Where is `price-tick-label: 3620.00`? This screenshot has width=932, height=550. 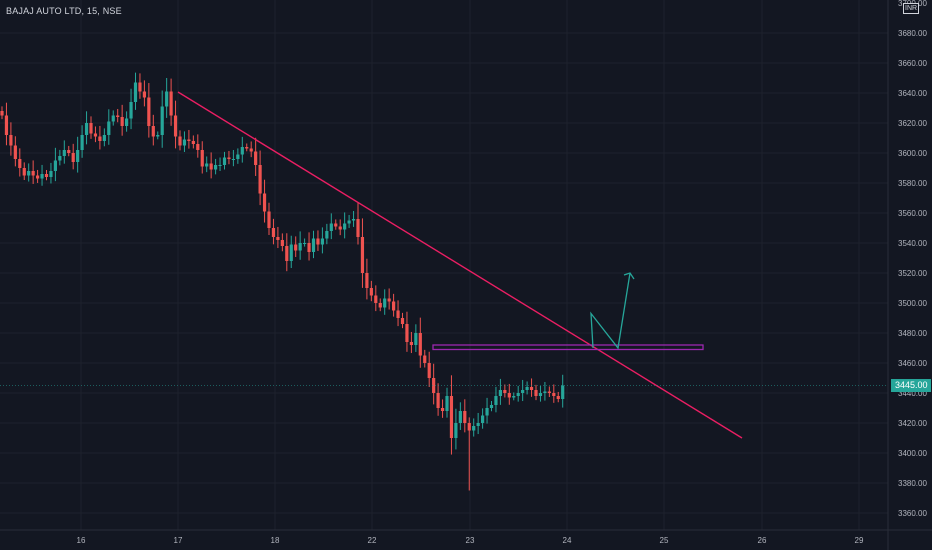
price-tick-label: 3620.00 is located at coordinates (912, 123).